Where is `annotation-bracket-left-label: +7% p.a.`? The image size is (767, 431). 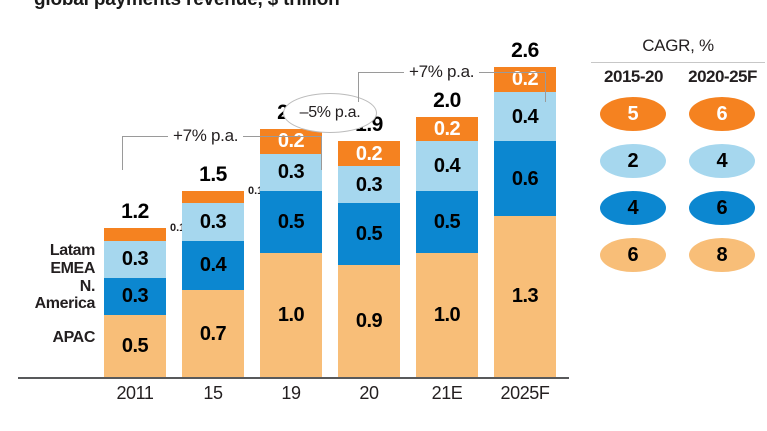 annotation-bracket-left-label: +7% p.a. is located at coordinates (206, 136).